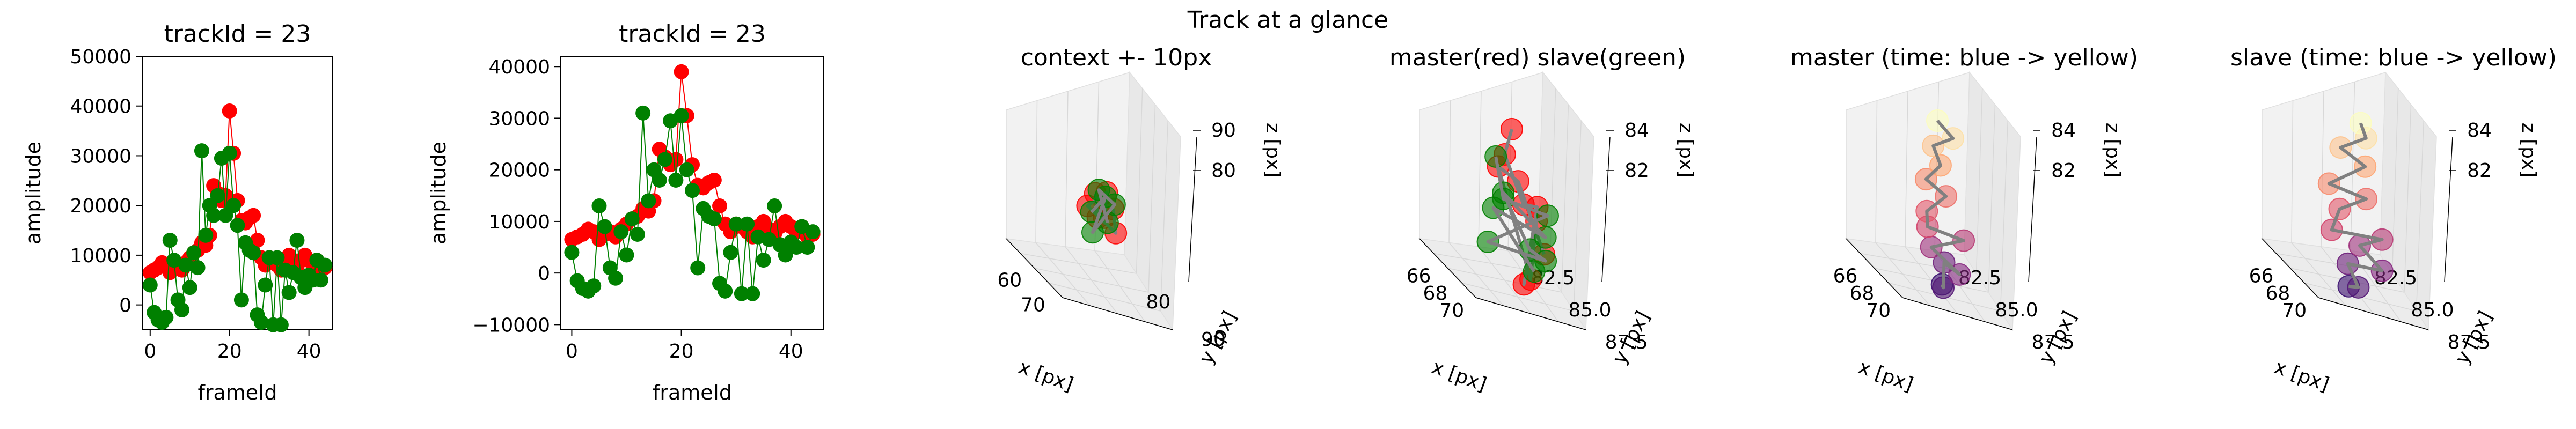  I want to click on y-axis-line, so click(1957, 313).